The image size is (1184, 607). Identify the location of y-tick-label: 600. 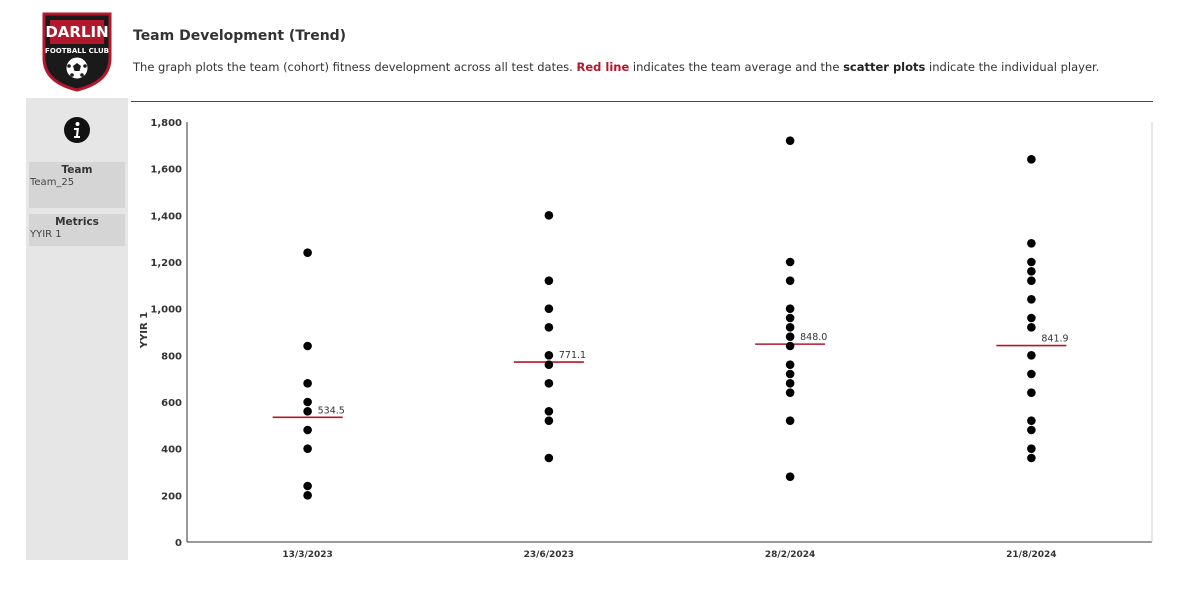
(171, 403).